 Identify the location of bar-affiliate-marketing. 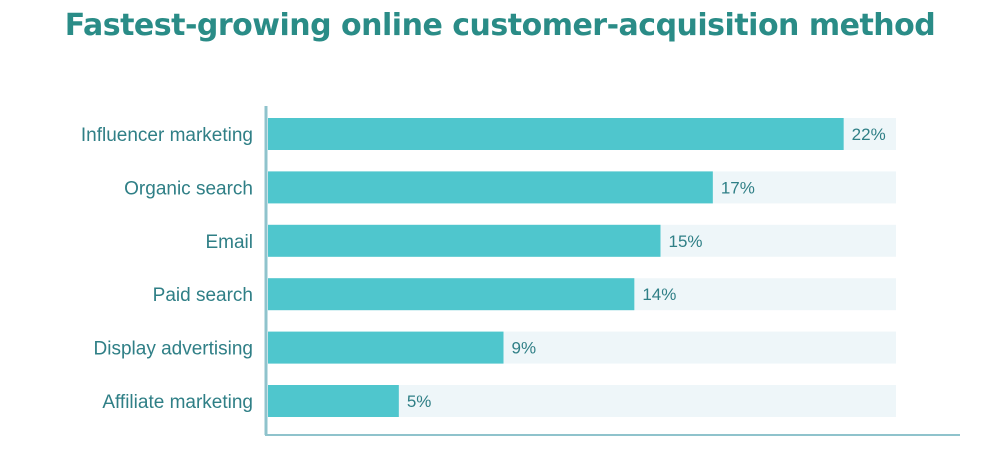
(333, 401).